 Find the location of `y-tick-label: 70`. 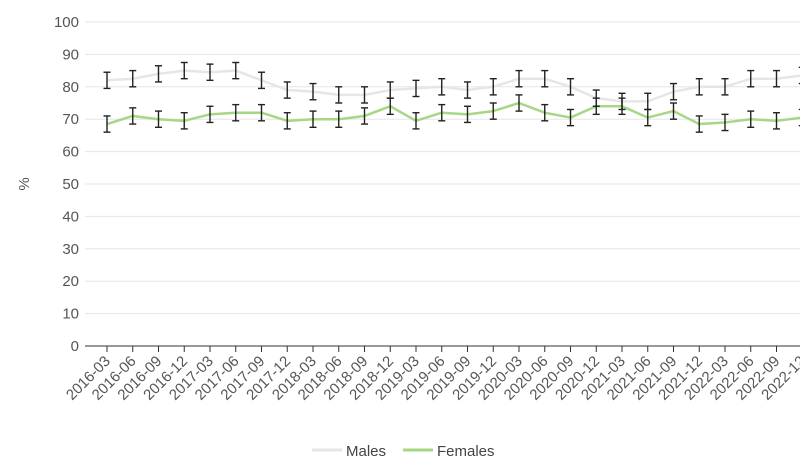

y-tick-label: 70 is located at coordinates (70, 119).